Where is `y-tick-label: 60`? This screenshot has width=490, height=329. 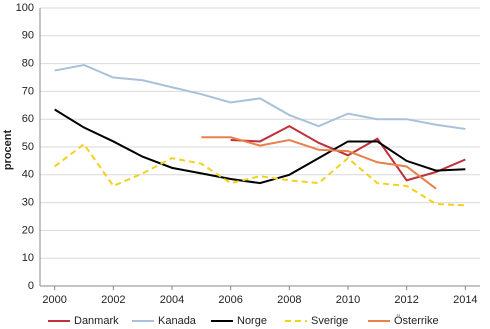 y-tick-label: 60 is located at coordinates (28, 119).